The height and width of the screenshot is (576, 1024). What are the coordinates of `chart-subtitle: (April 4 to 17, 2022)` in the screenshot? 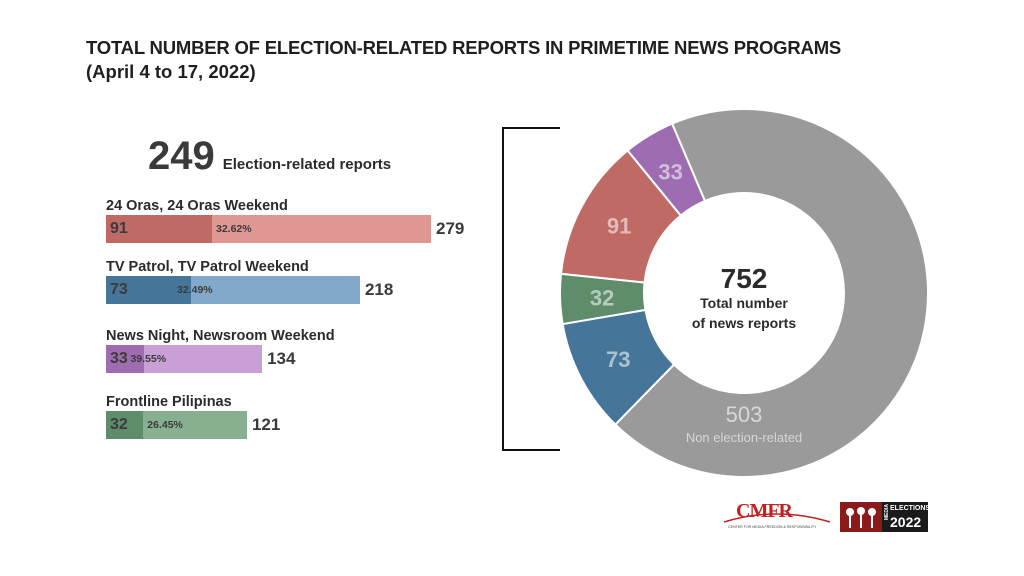 It's located at (171, 71).